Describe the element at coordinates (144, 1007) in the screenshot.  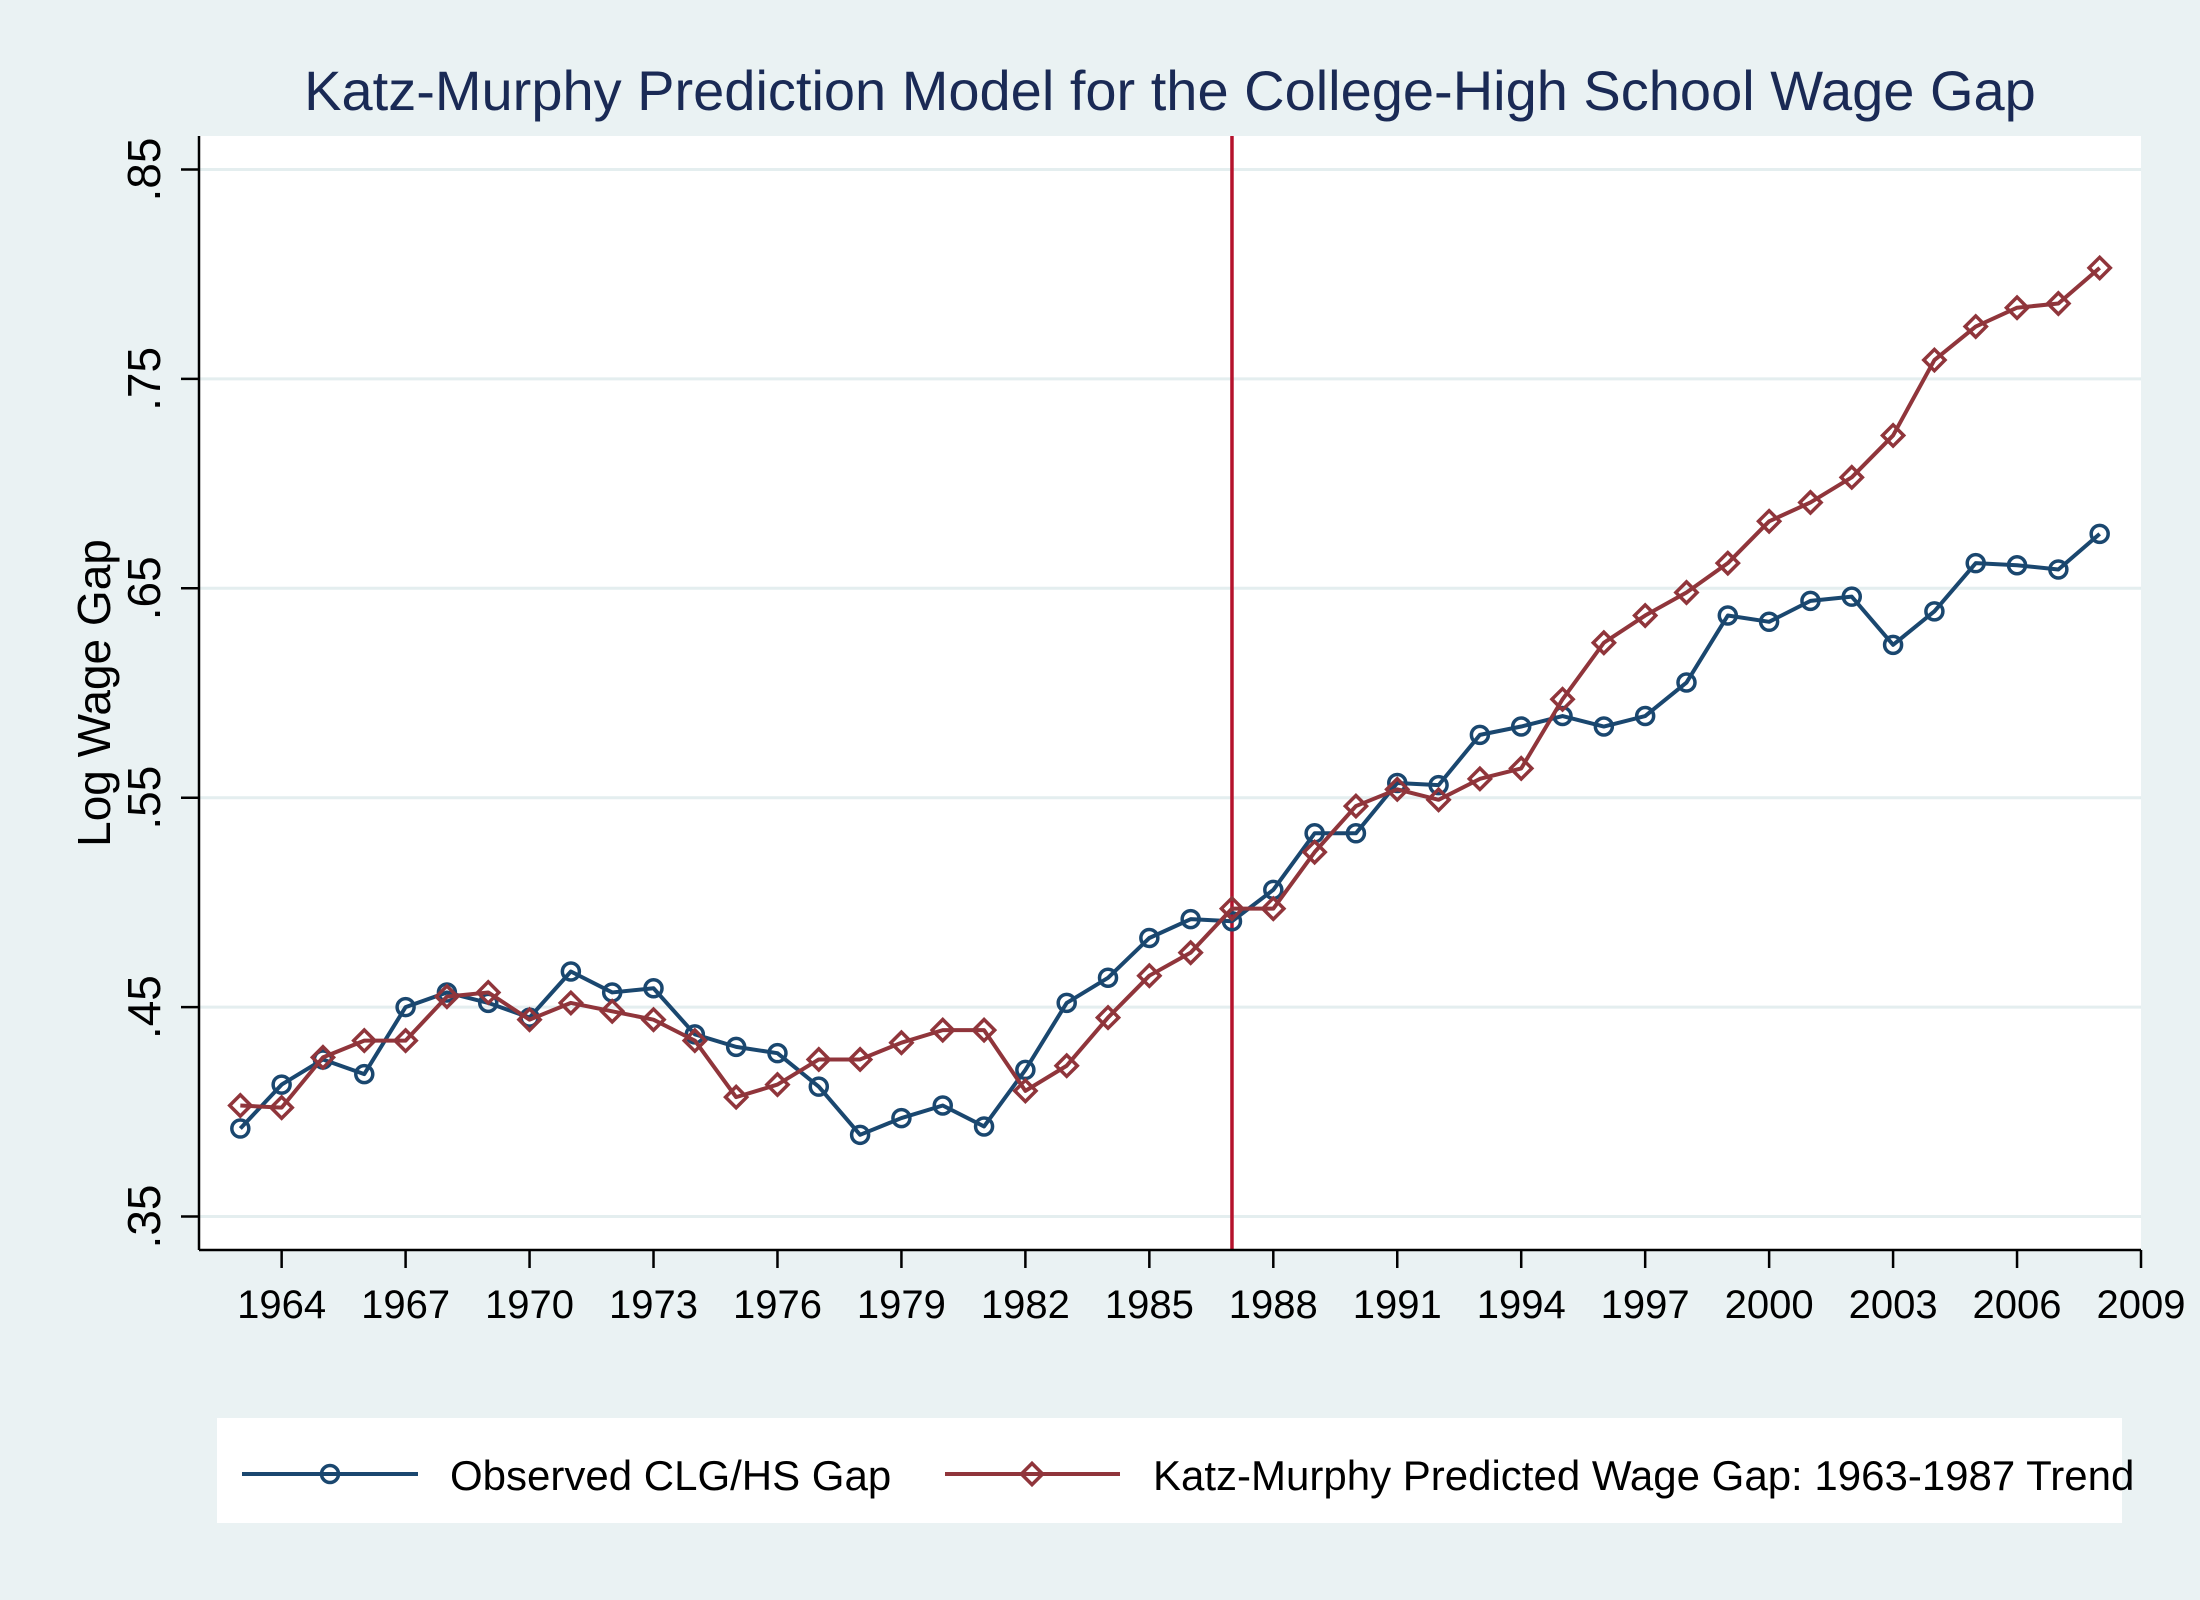
I see `y-tick-label-1: .45` at that location.